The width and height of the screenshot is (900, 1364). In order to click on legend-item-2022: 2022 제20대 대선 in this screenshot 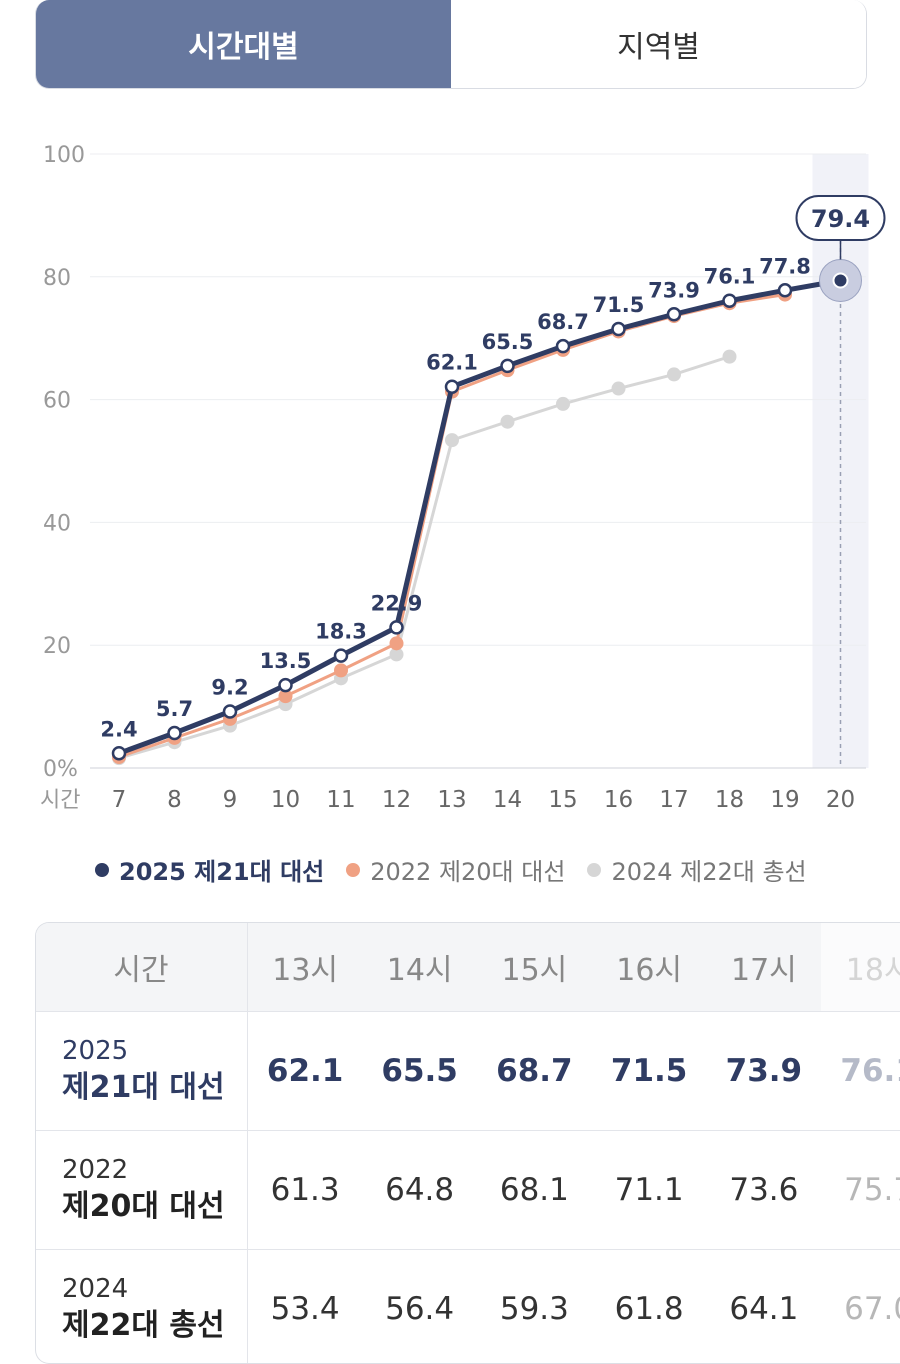, I will do `click(455, 869)`.